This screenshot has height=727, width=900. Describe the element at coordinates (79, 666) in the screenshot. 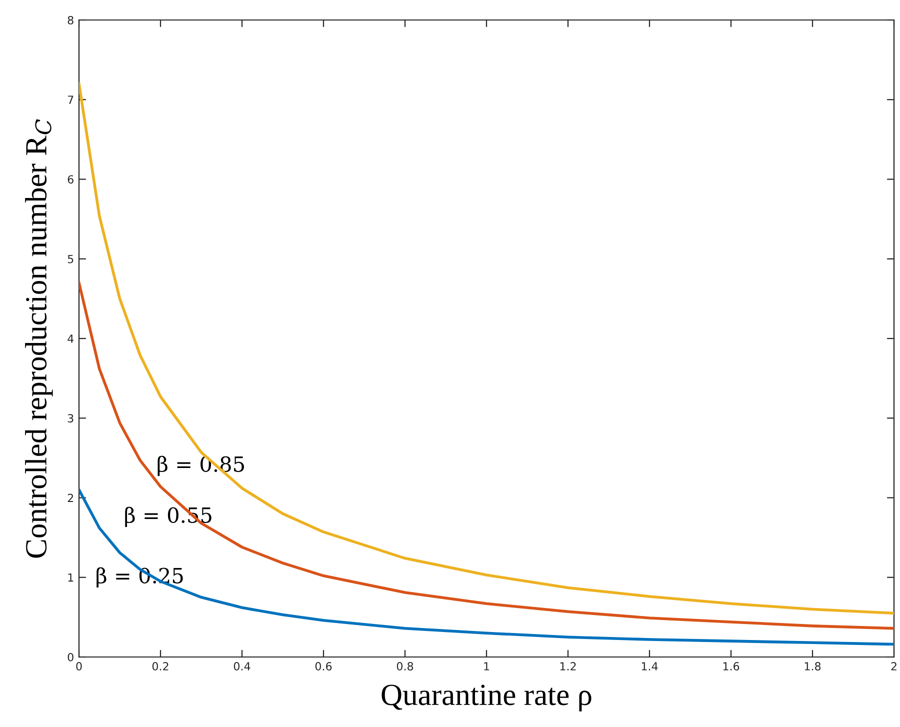

I see `x-tick-label: 0` at that location.